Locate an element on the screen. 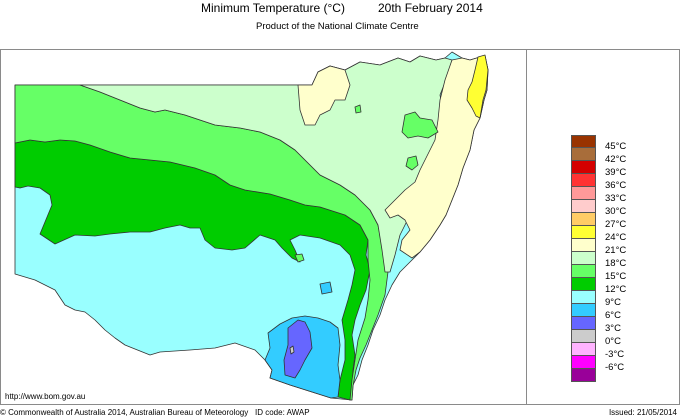 This screenshot has width=680, height=420. blob-15-18-a is located at coordinates (420, 125).